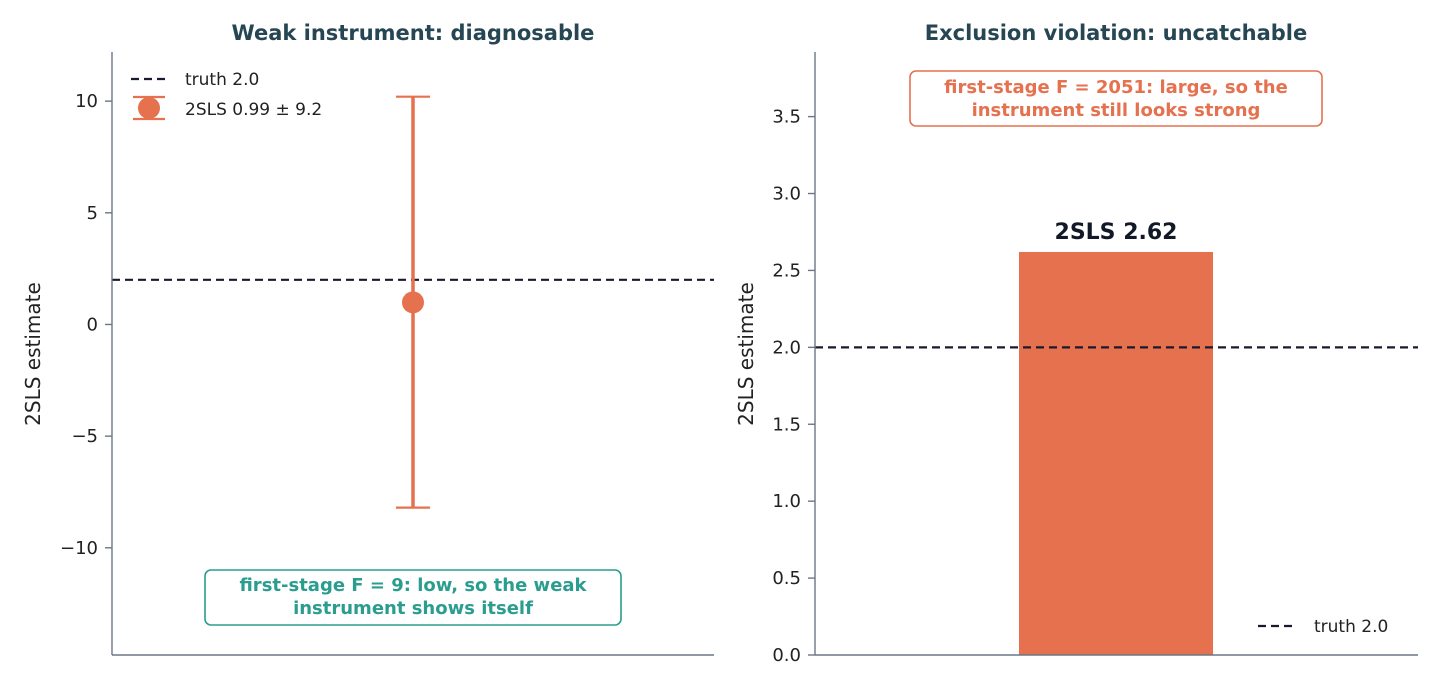 The width and height of the screenshot is (1440, 694). What do you see at coordinates (149, 108) in the screenshot?
I see `legend-estimate-swatch` at bounding box center [149, 108].